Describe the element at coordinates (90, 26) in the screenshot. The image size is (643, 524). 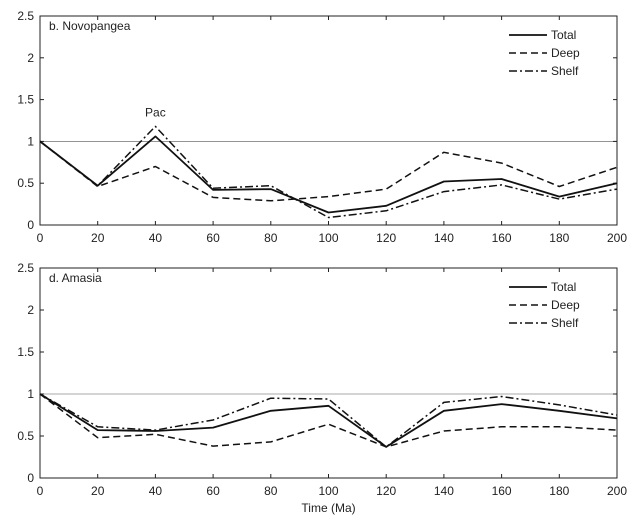
I see `panel-title: b. Novopangea` at that location.